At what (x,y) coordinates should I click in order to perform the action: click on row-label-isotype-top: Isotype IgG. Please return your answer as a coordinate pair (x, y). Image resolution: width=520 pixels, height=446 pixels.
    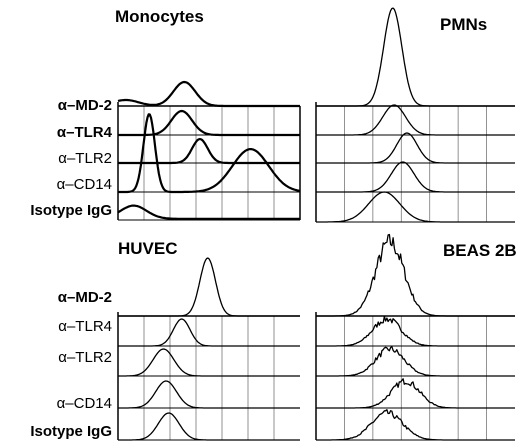
    Looking at the image, I should click on (71, 210).